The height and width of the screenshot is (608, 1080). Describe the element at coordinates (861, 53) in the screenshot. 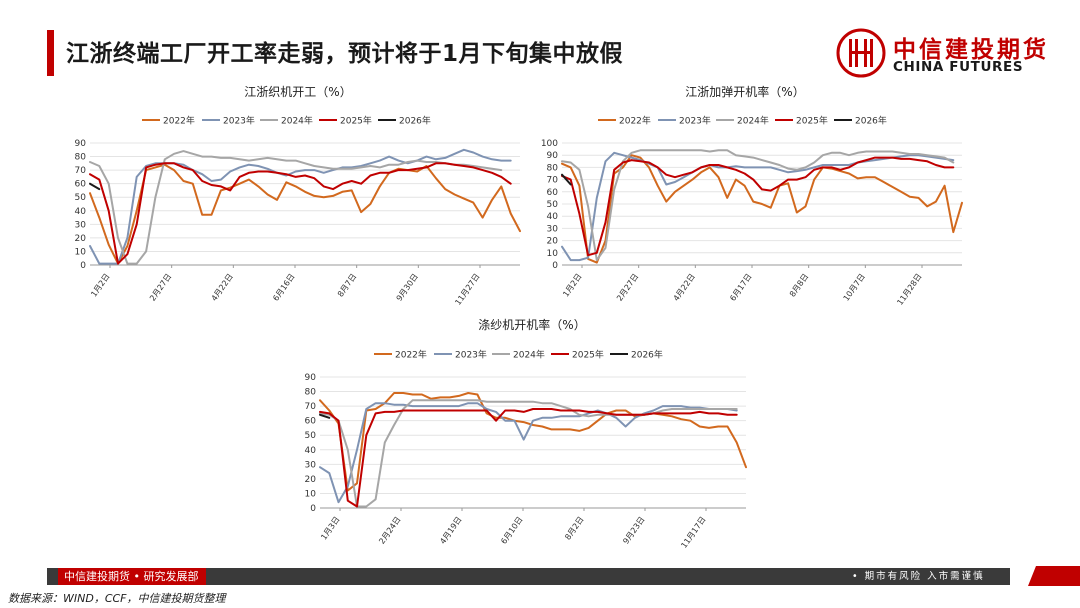

I see `citic-logo-icon` at that location.